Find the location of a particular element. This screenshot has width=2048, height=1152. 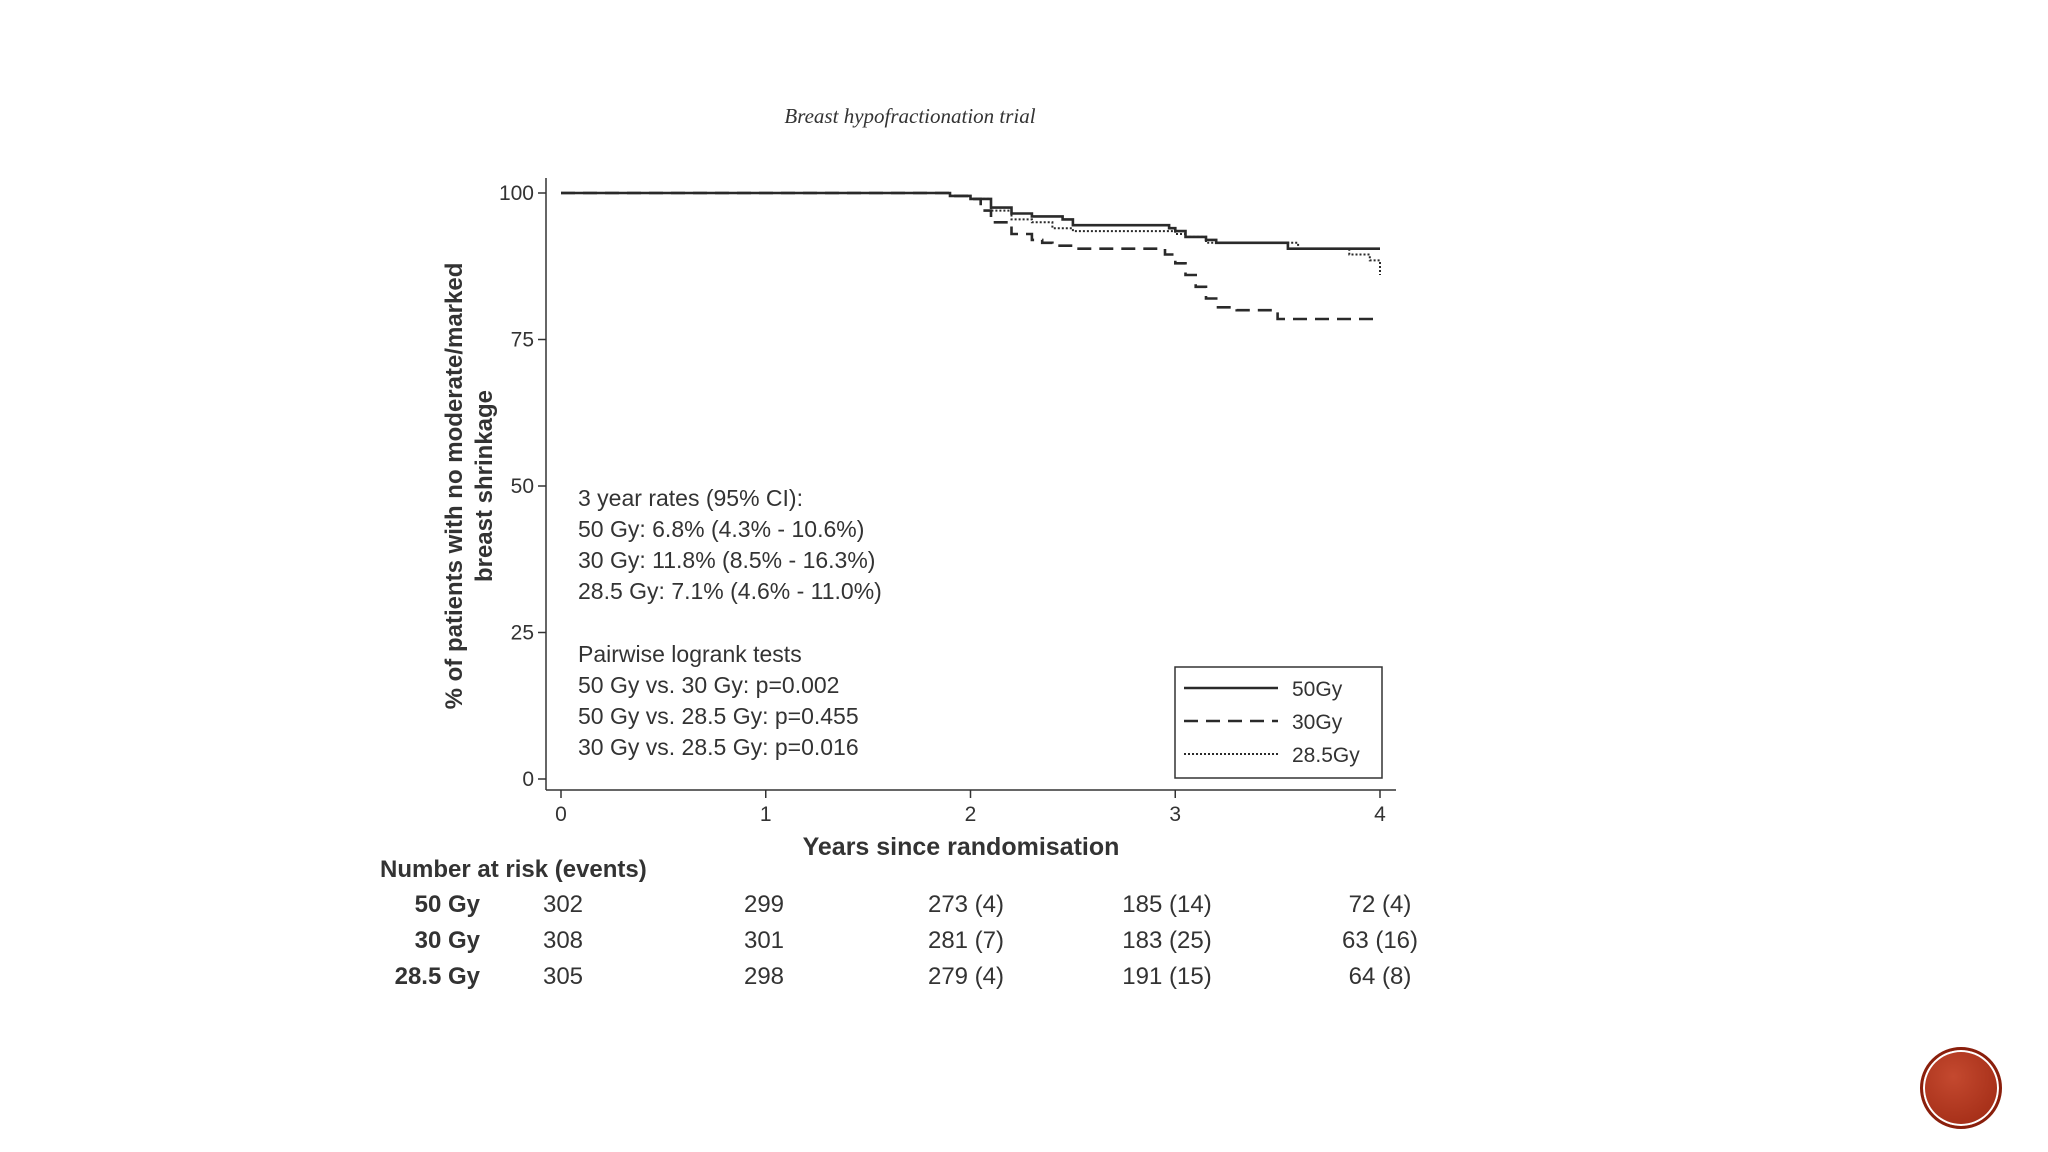

chart-legend: 50Gy 30Gy 28.5Gy is located at coordinates (1278, 722).